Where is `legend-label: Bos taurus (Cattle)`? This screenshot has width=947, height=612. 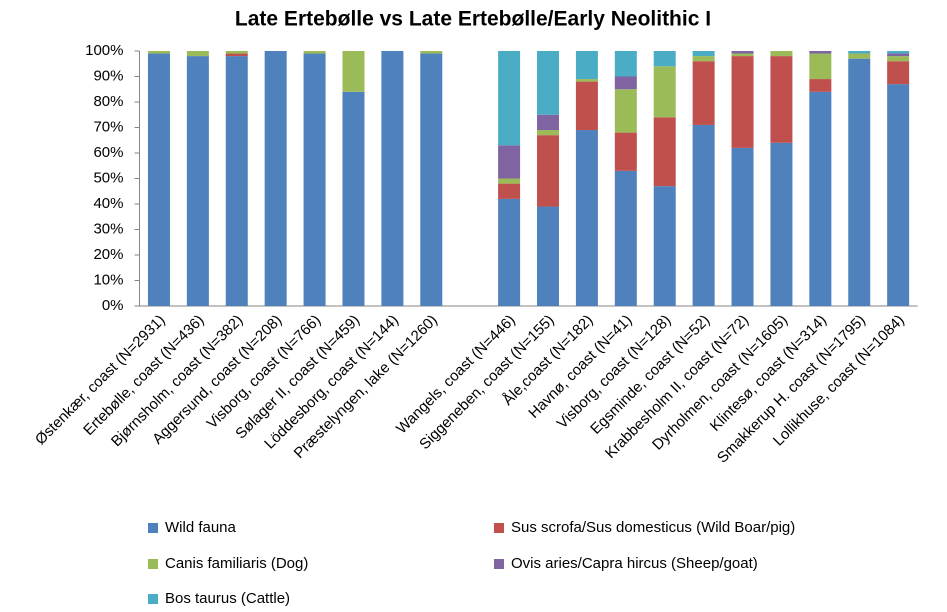
legend-label: Bos taurus (Cattle) is located at coordinates (227, 598).